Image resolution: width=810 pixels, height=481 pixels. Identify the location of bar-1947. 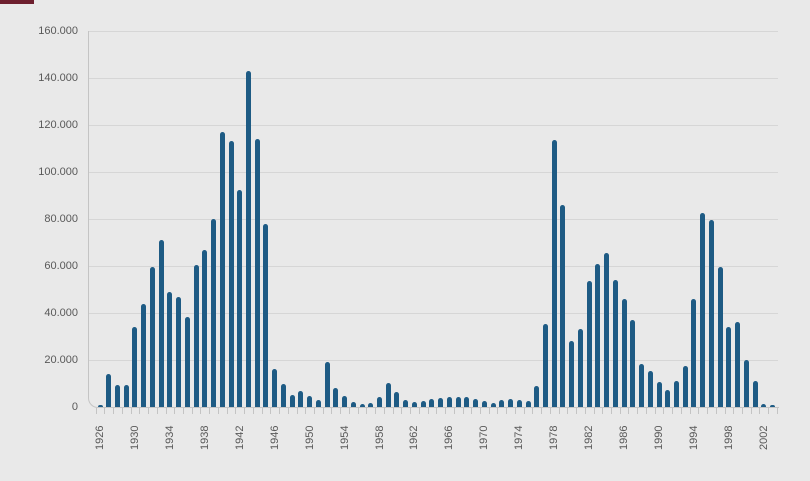
(283, 395).